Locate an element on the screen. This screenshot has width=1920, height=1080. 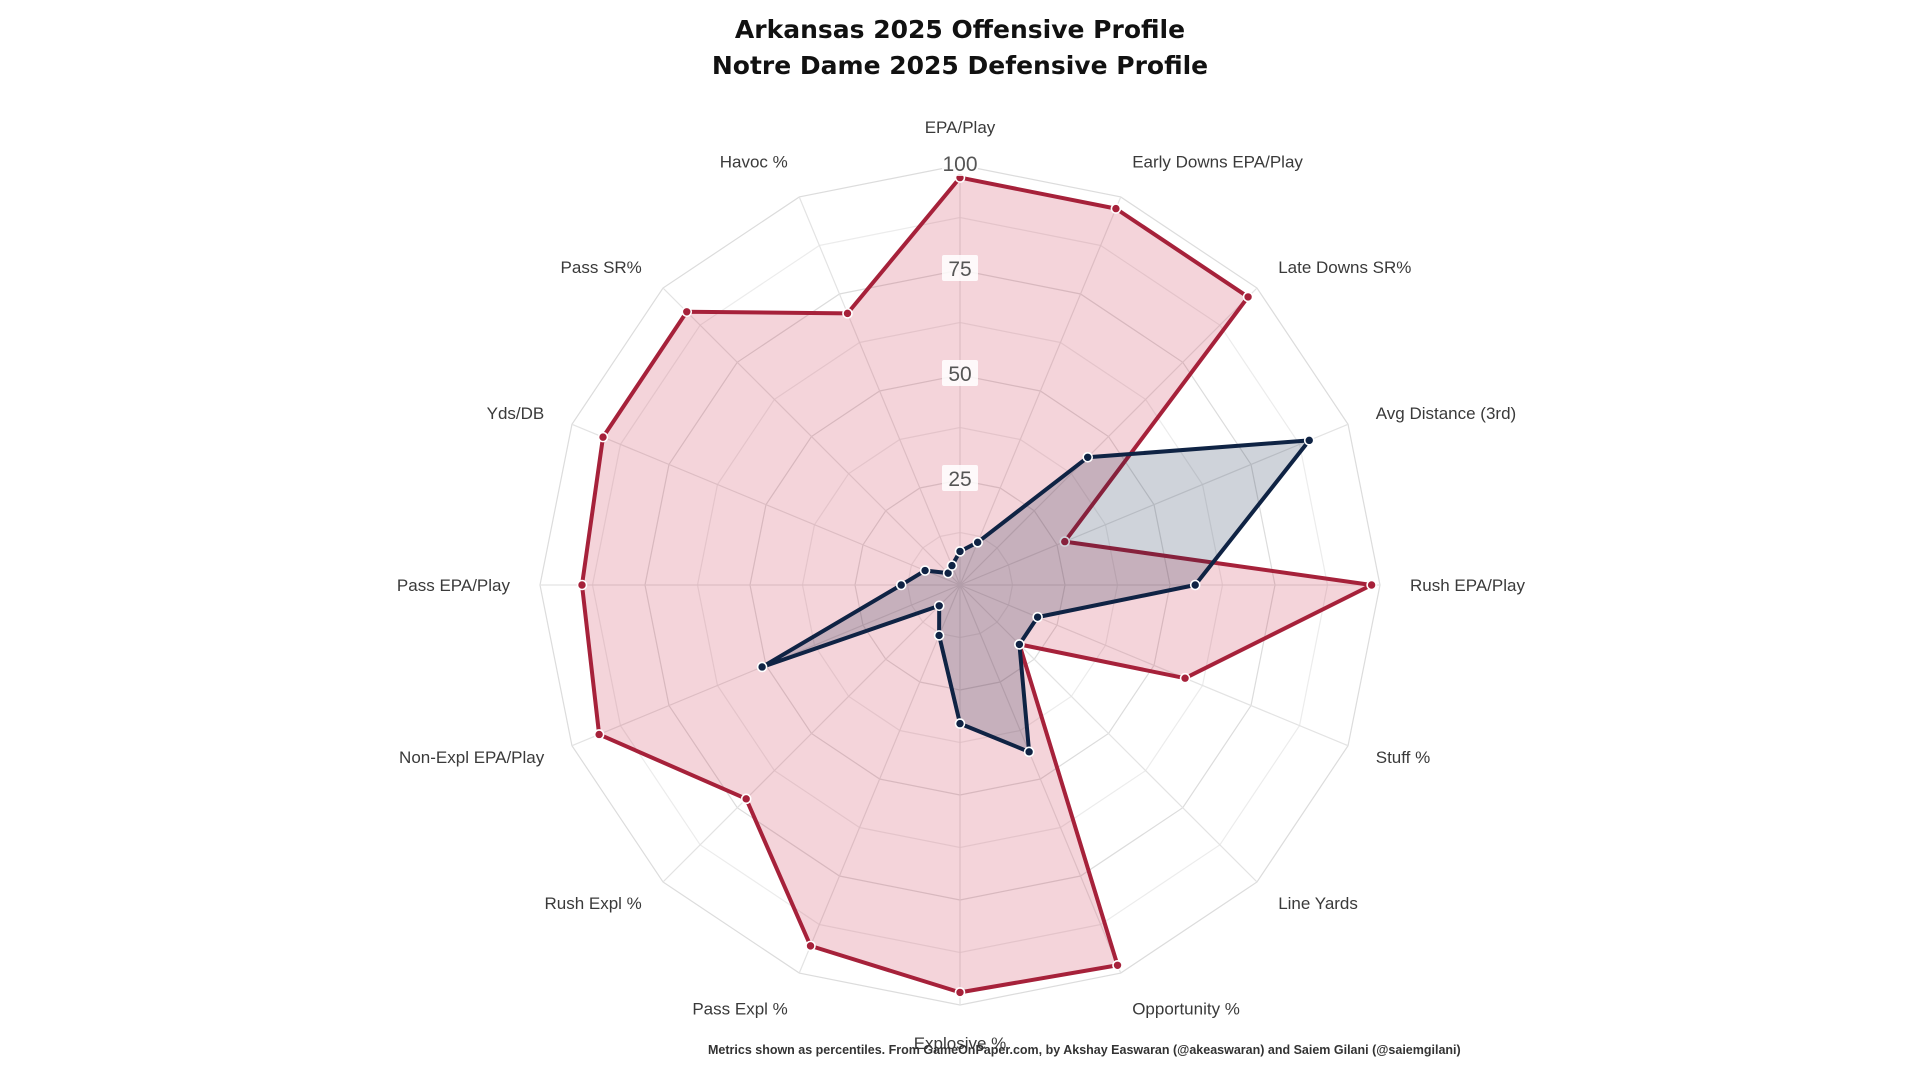
axis-label: Pass SR% is located at coordinates (601, 267).